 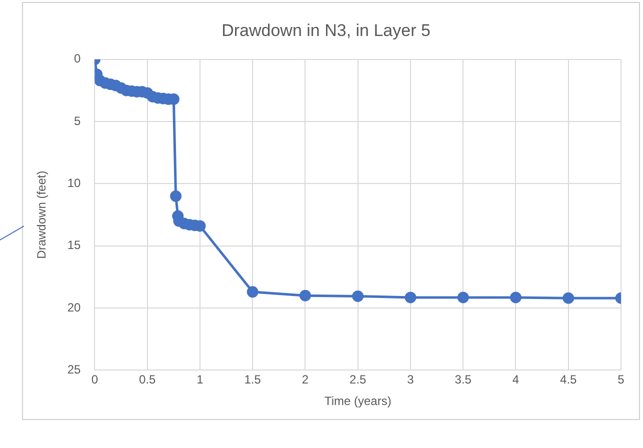 I want to click on x-tick-label: 1.5, so click(x=253, y=379).